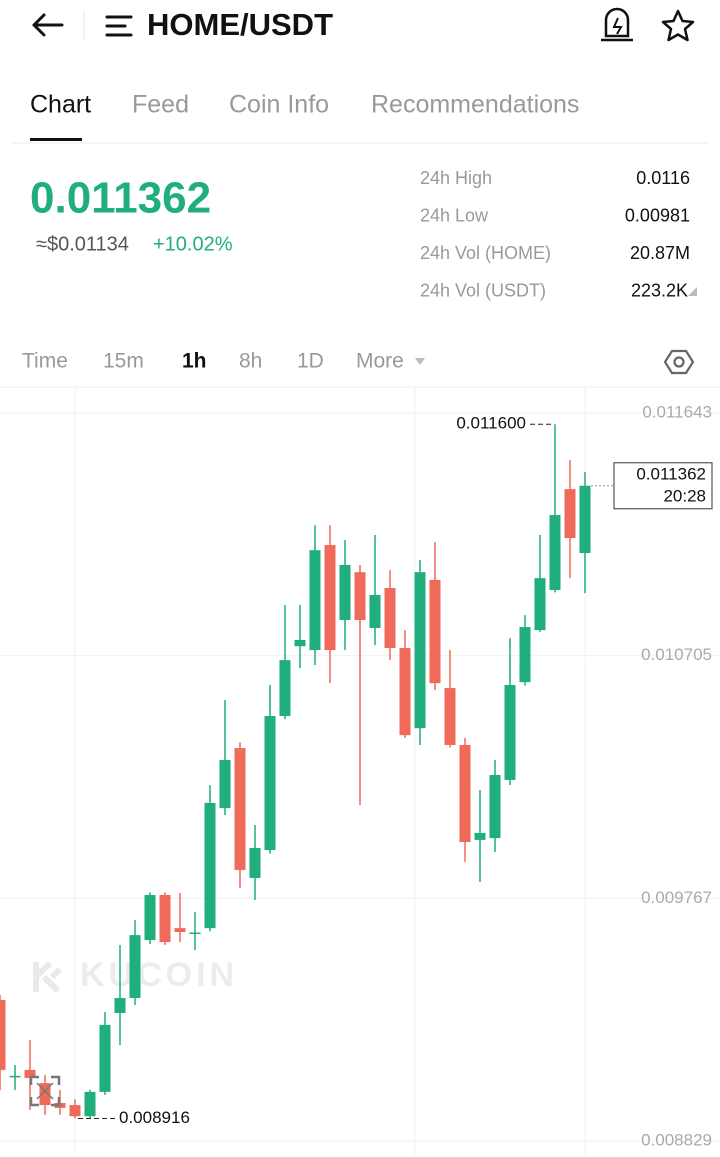 The height and width of the screenshot is (1157, 720). I want to click on back-button, so click(48, 25).